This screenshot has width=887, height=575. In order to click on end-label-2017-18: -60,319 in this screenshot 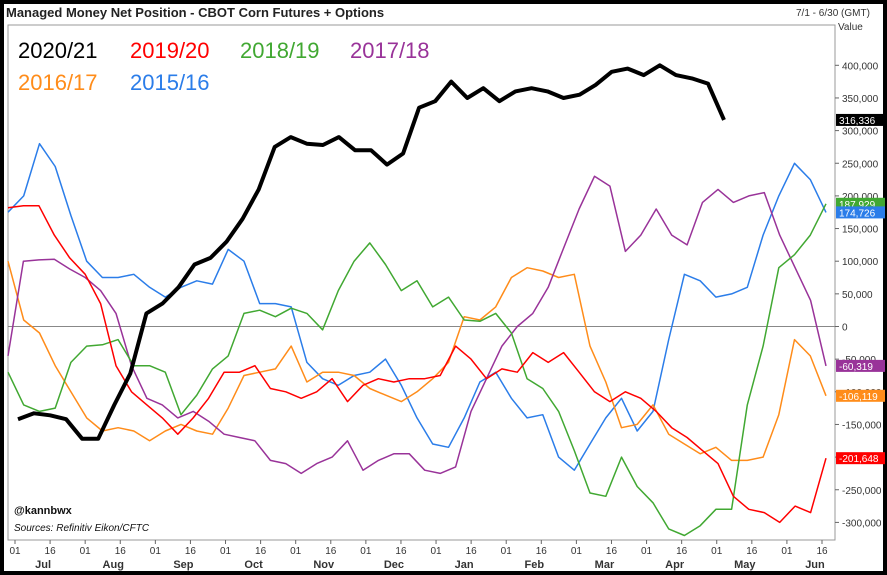, I will do `click(860, 366)`.